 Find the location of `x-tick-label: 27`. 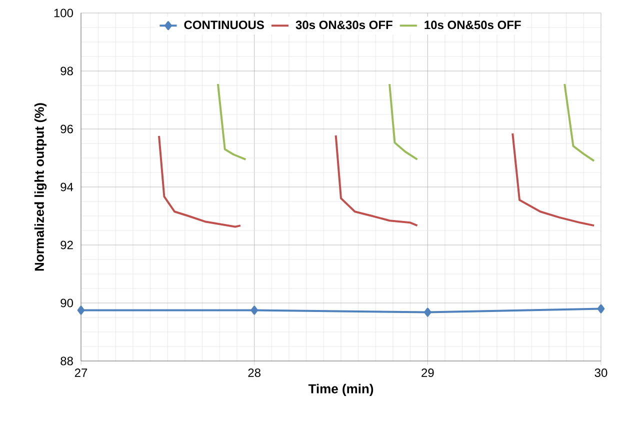

x-tick-label: 27 is located at coordinates (81, 372).